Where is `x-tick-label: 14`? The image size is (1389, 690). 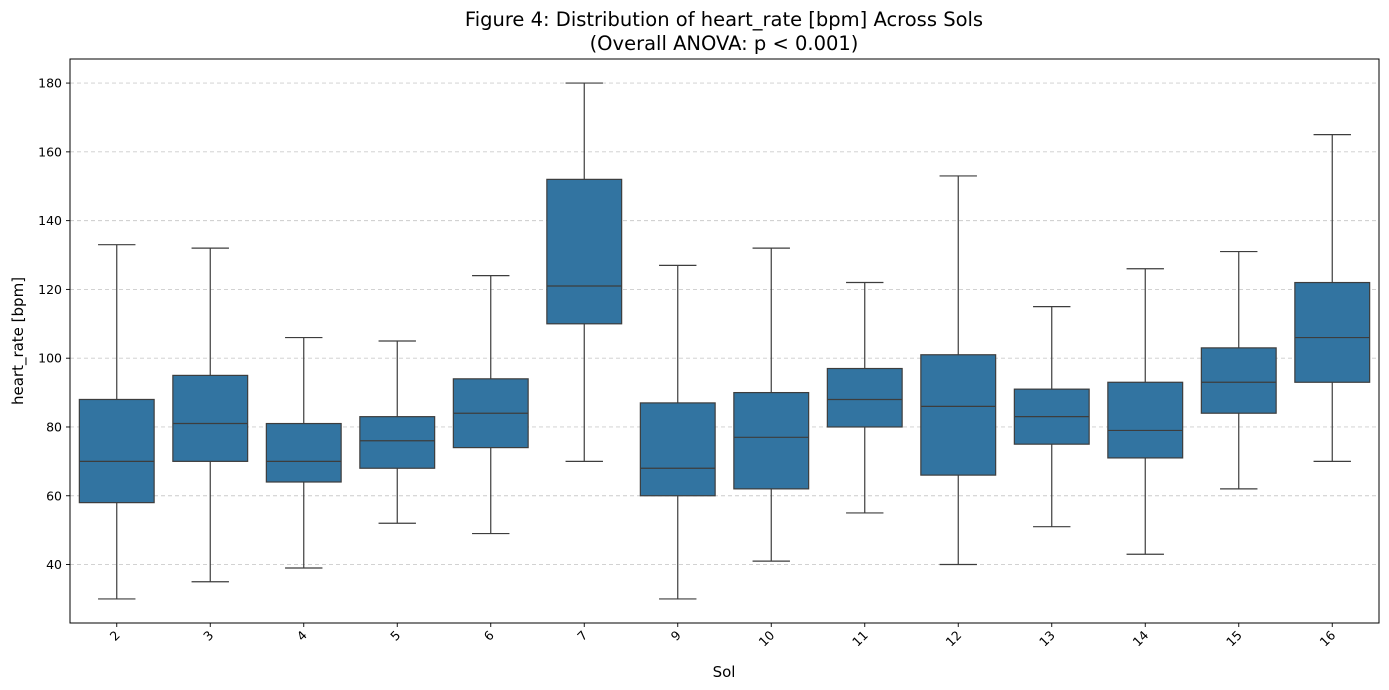
x-tick-label: 14 is located at coordinates (1141, 638).